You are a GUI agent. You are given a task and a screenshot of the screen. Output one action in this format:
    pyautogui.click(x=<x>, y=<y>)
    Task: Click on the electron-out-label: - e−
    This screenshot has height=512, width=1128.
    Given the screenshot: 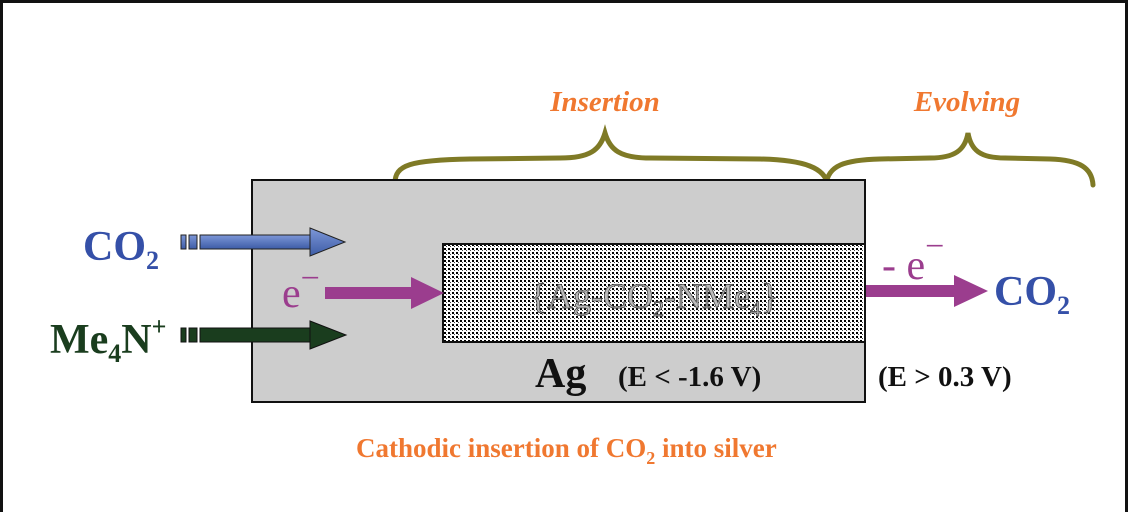 What is the action you would take?
    pyautogui.click(x=913, y=258)
    